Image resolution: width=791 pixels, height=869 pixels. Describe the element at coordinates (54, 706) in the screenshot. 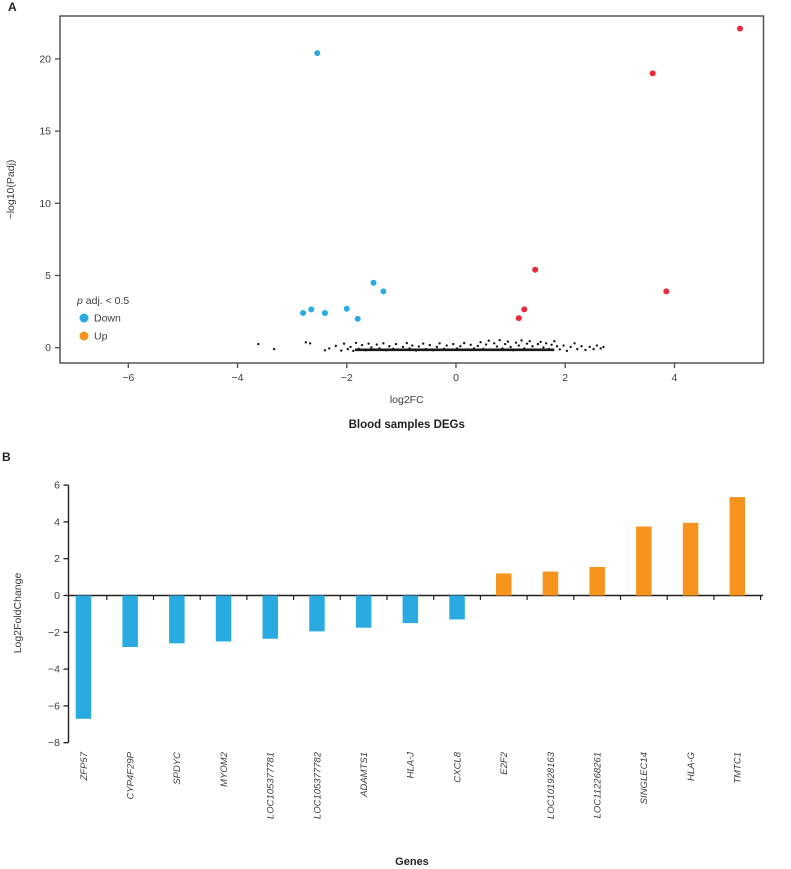

I see `y-tick-label: −6` at that location.